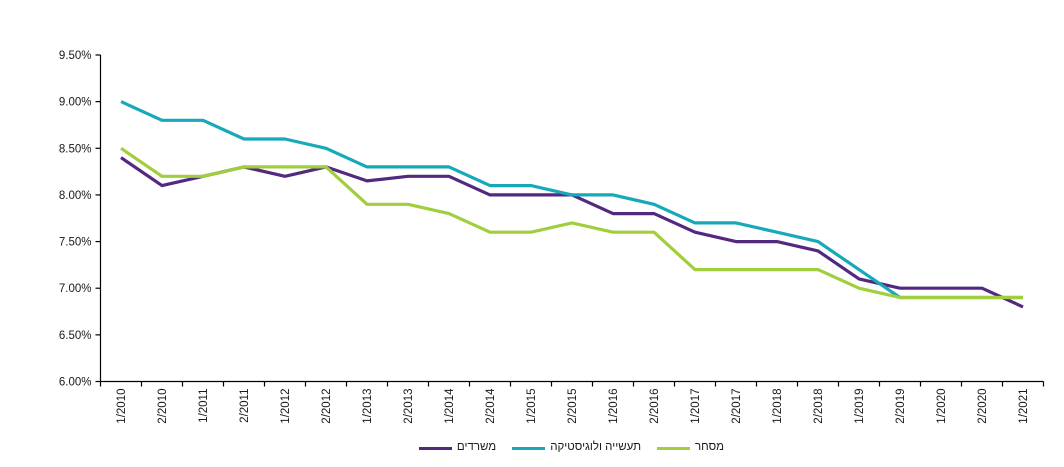  I want to click on legend-item-offices: משרדים, so click(457, 447).